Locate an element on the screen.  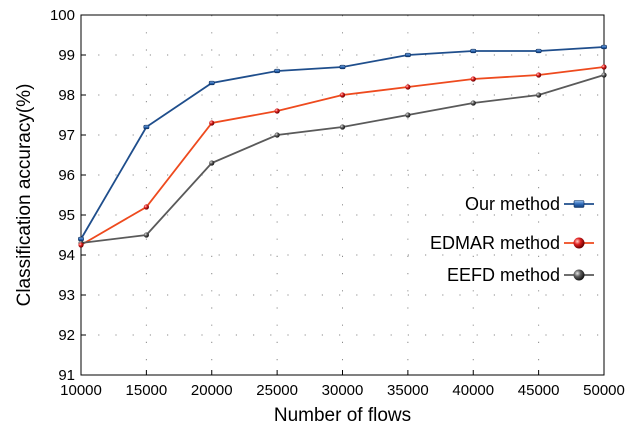
y-tick-label: 98 is located at coordinates (66, 95).